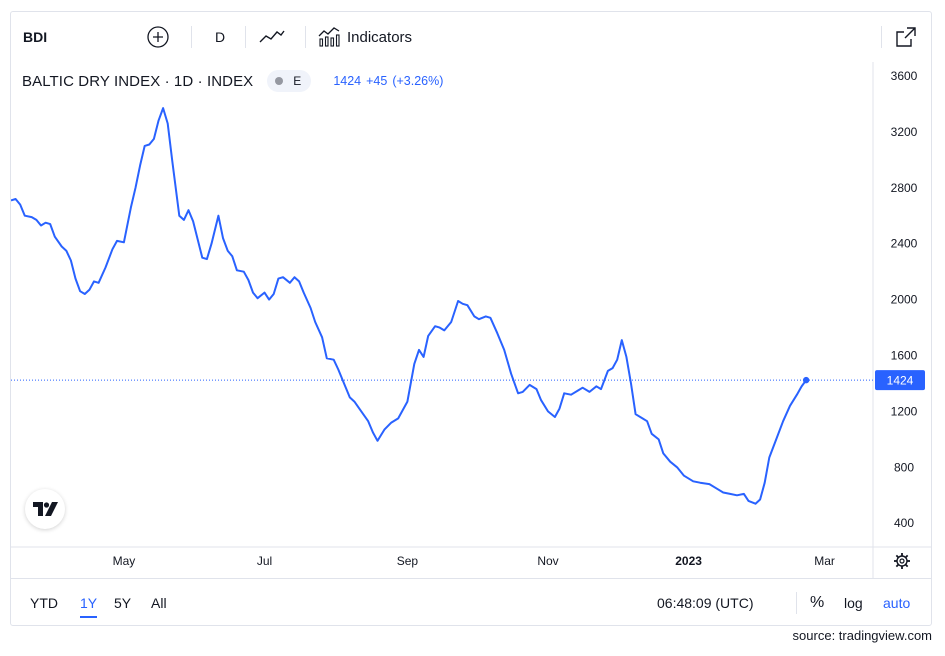 The image size is (945, 656). What do you see at coordinates (264, 561) in the screenshot?
I see `x-tick-label: Jul` at bounding box center [264, 561].